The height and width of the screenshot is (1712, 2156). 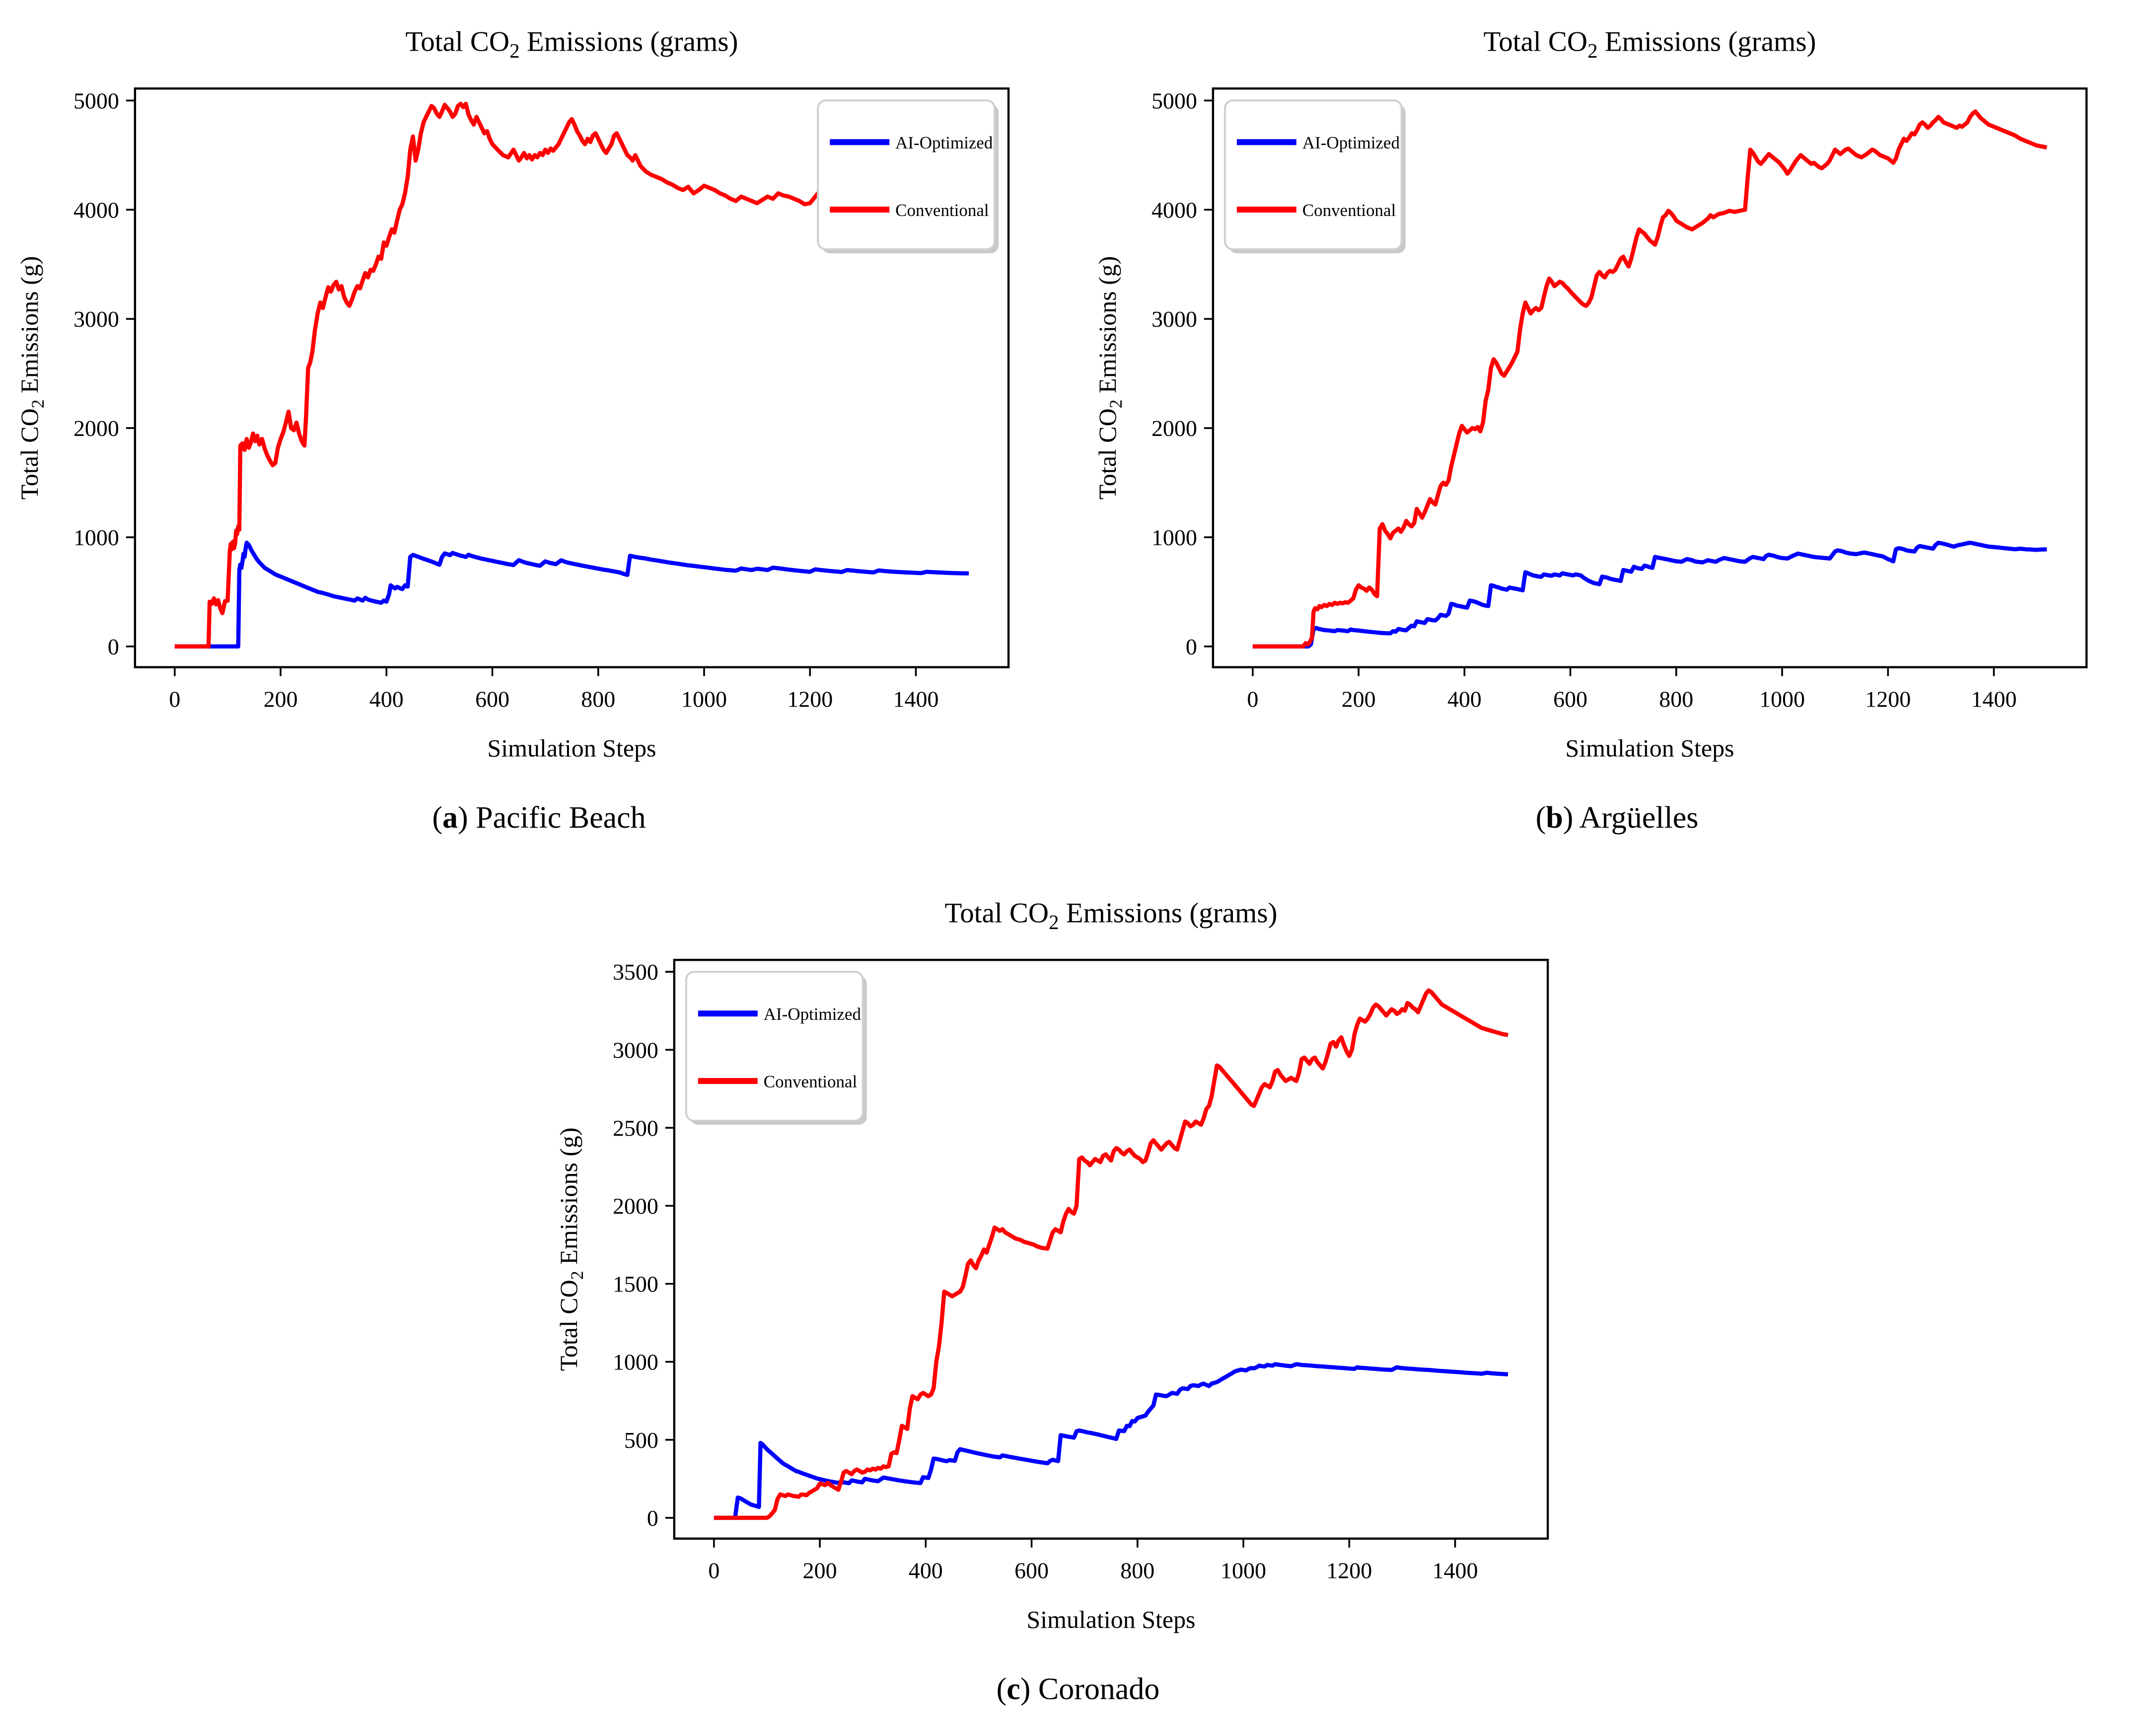 I want to click on y-tick-label: 2500, so click(x=635, y=1128).